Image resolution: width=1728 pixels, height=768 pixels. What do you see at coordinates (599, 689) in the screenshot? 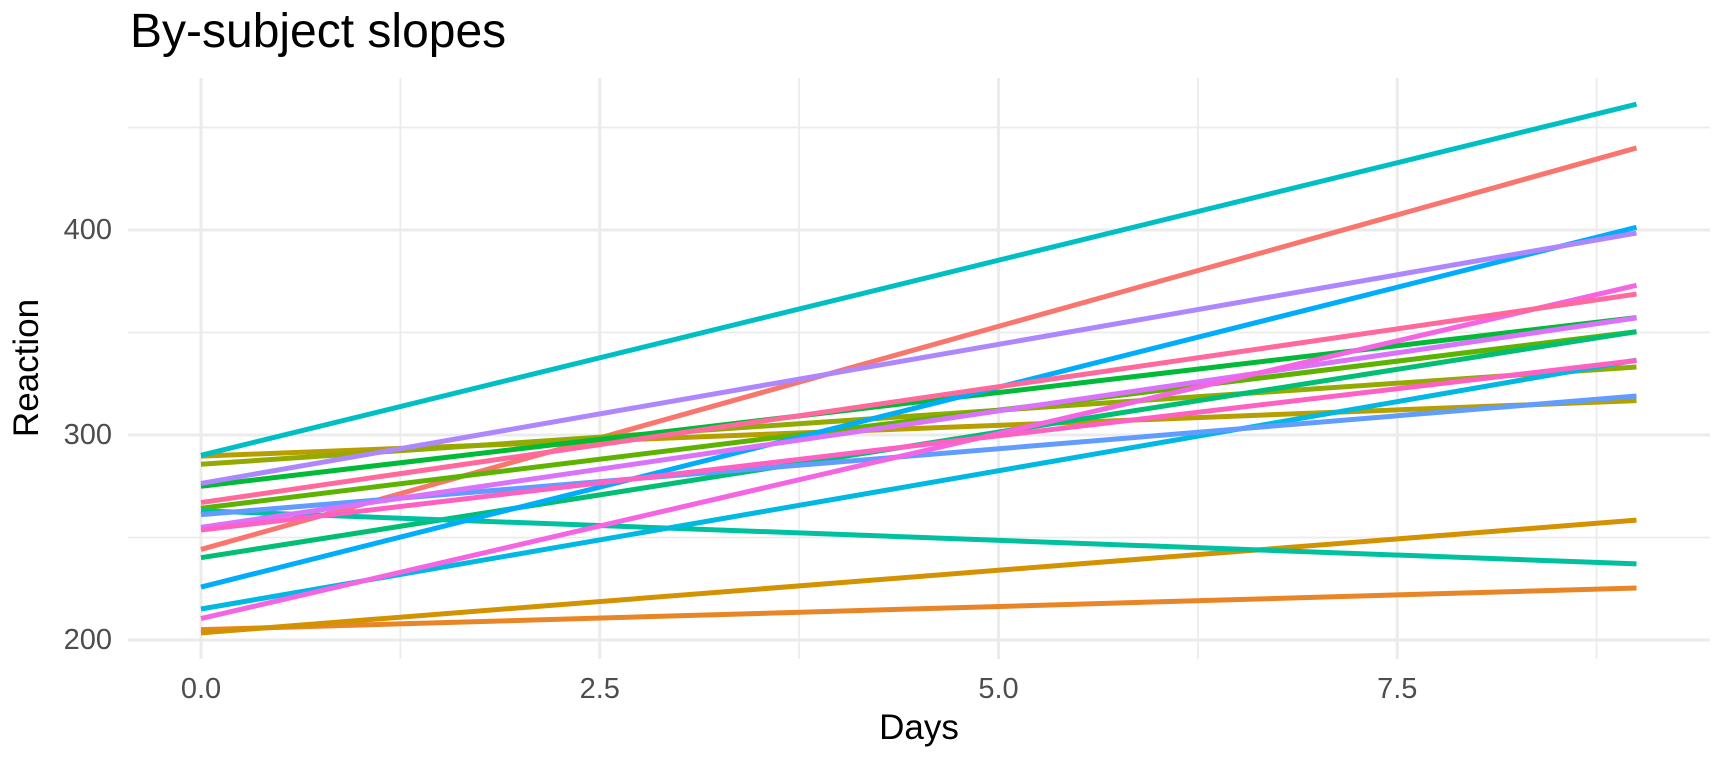
I see `x-tick-label: 2.5` at bounding box center [599, 689].